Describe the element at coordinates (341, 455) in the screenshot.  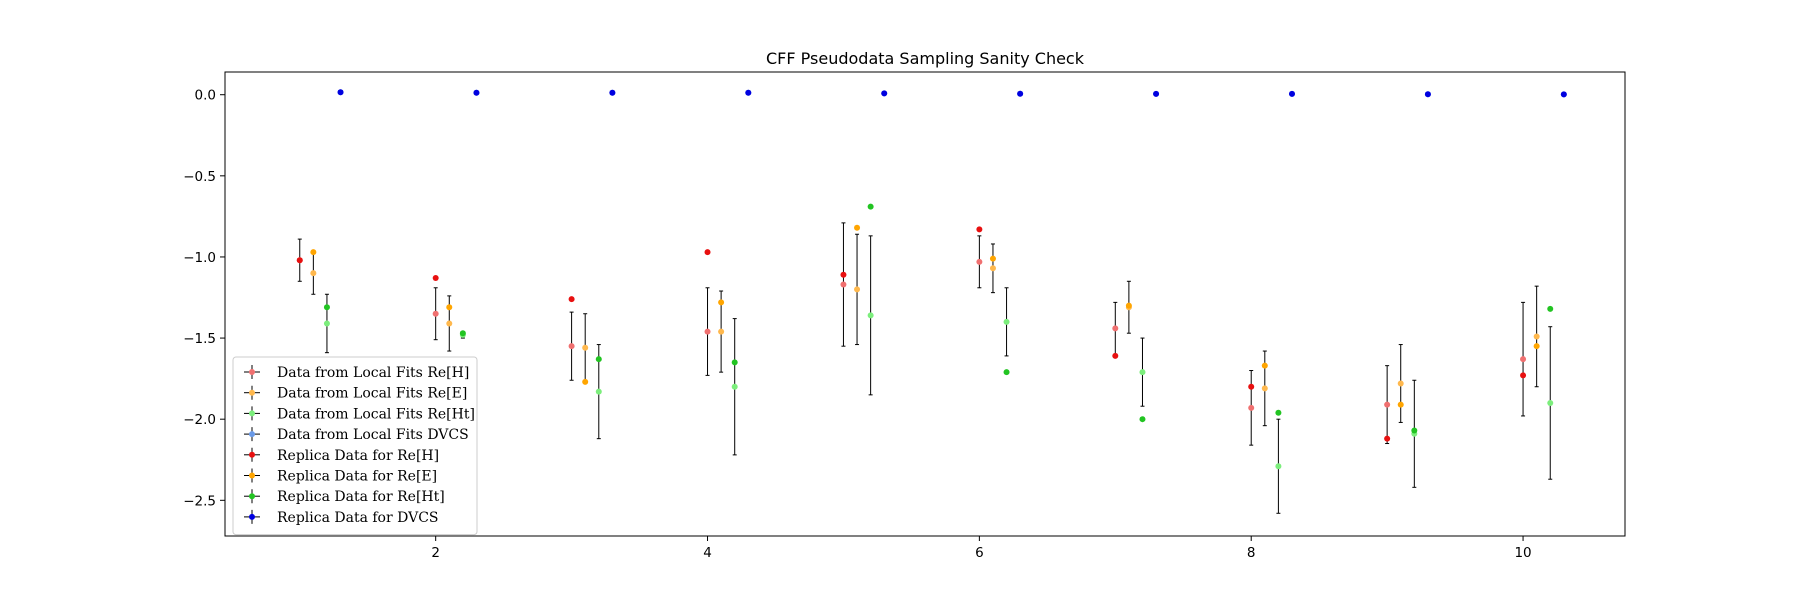
I see `legend-item: Replica Data for Re[H]` at that location.